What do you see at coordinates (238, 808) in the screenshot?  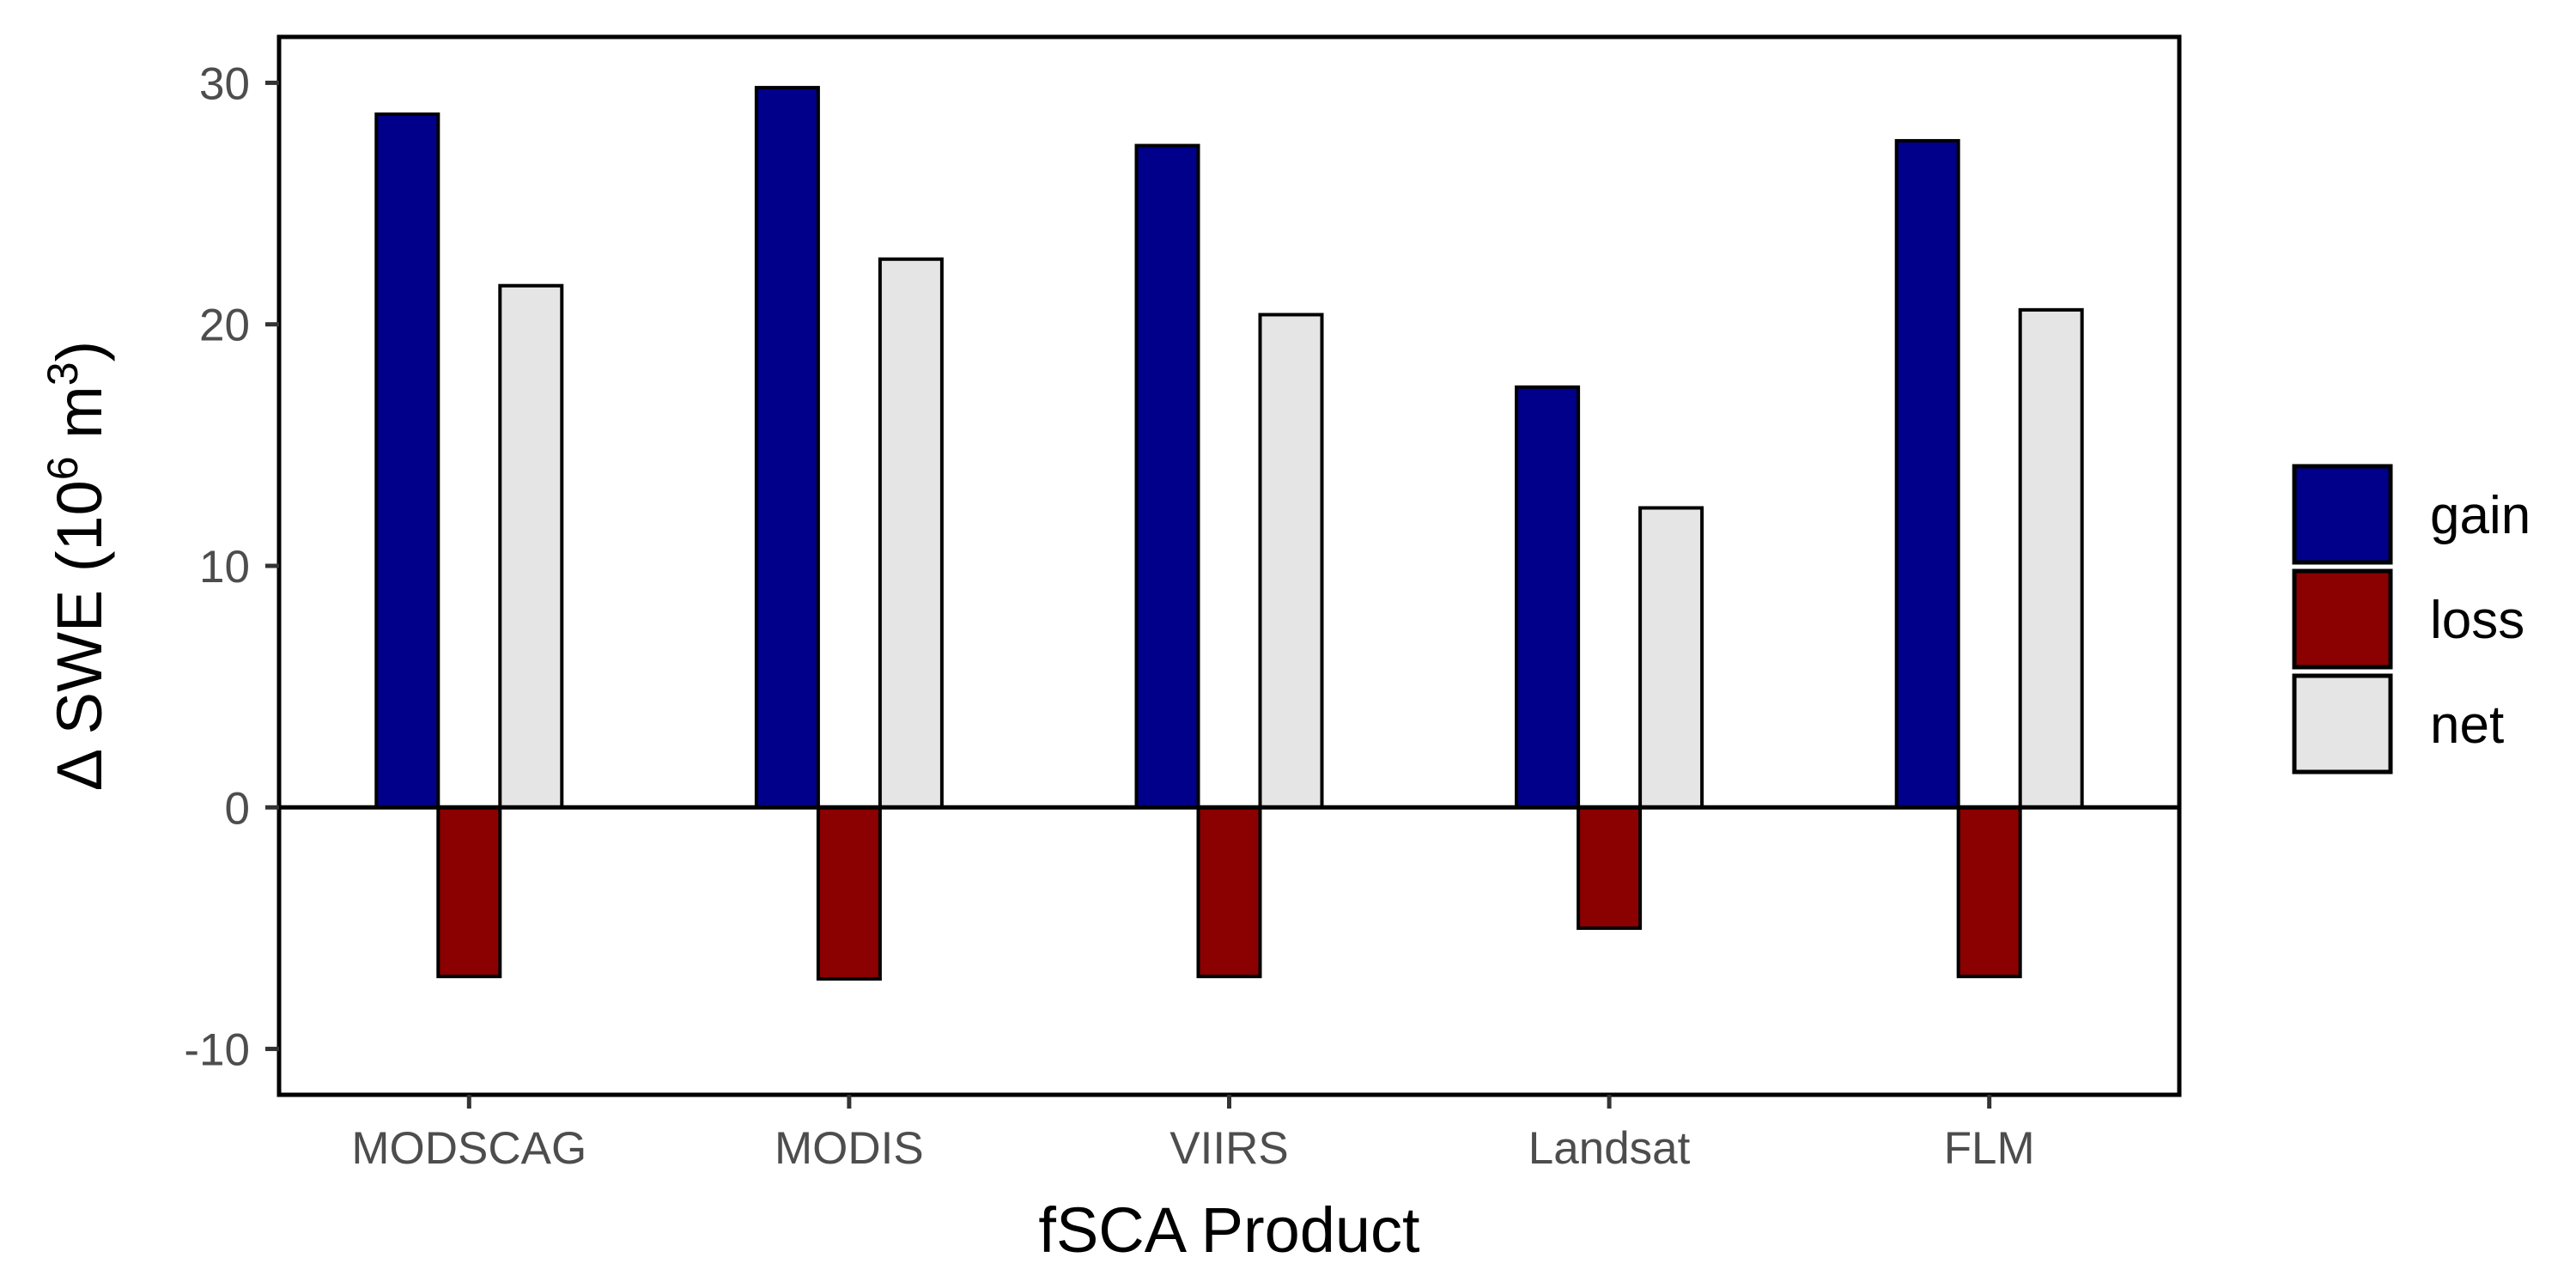 I see `y-tick-label: 0` at bounding box center [238, 808].